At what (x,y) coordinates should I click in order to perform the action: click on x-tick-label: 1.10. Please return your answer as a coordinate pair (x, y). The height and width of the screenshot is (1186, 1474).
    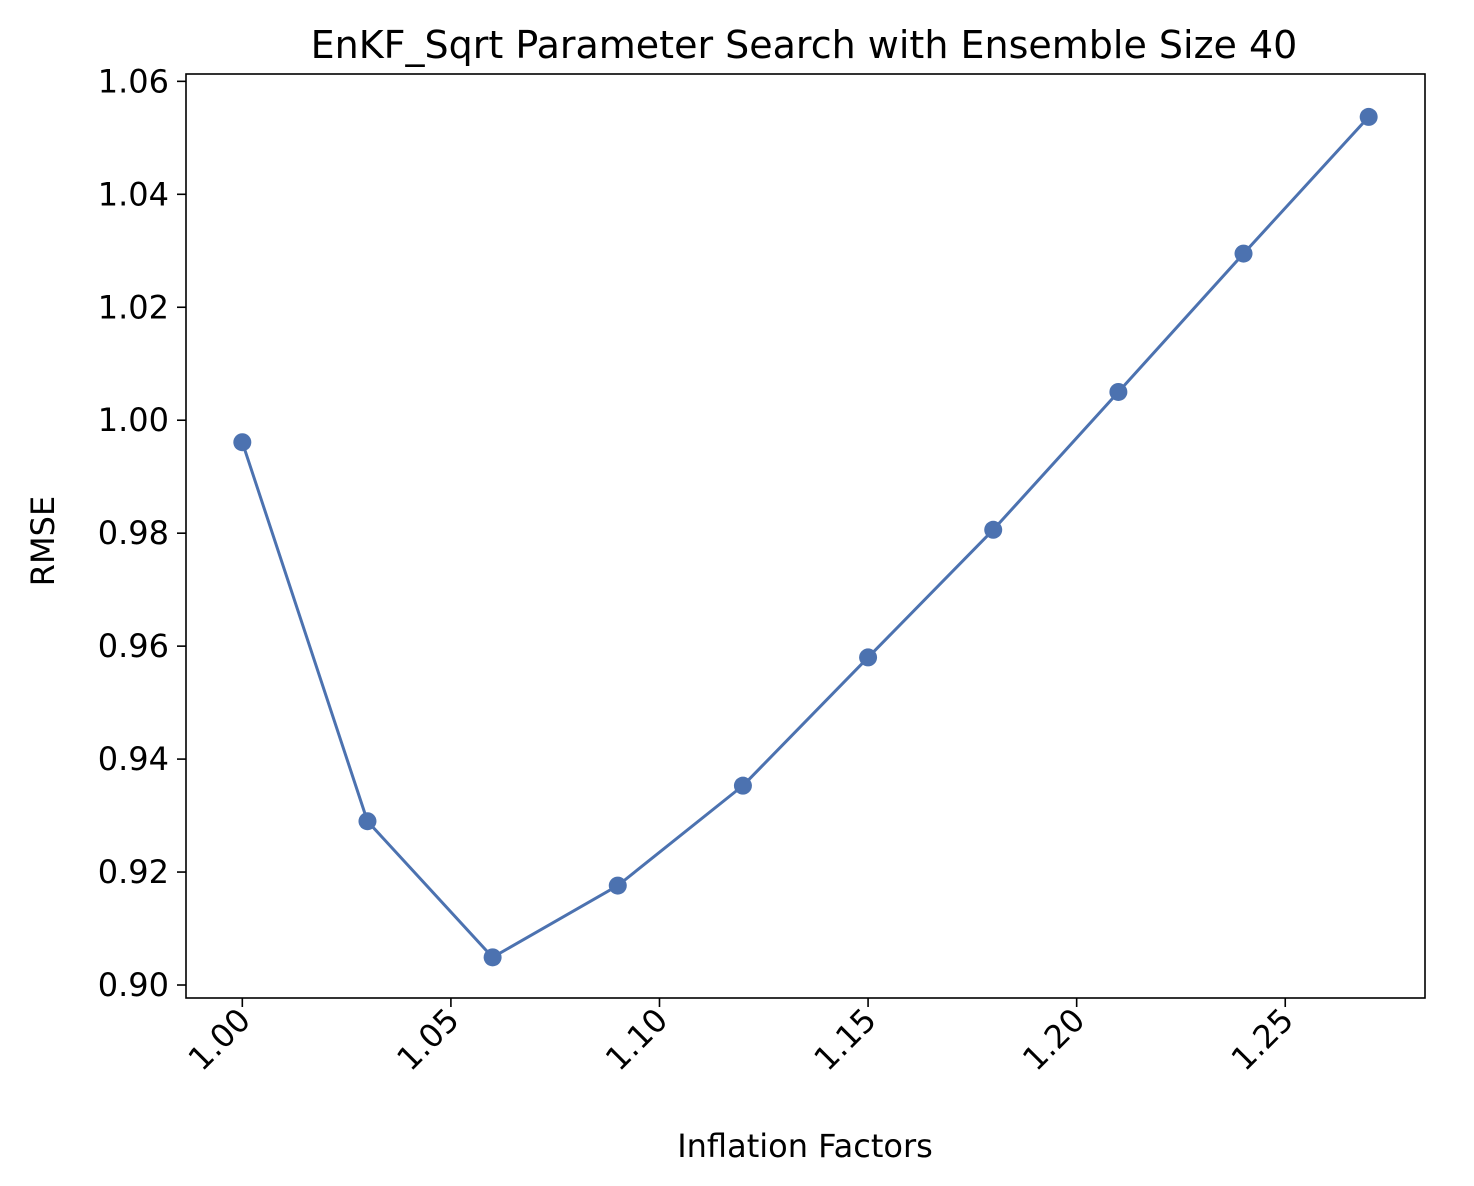
    Looking at the image, I should click on (636, 1039).